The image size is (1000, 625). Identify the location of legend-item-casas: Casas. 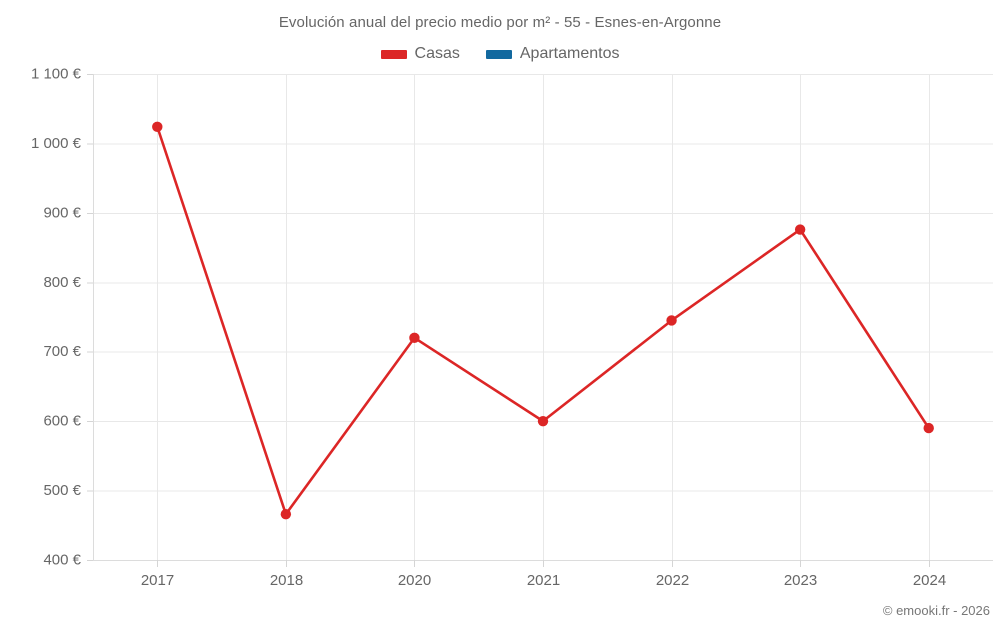
(420, 54).